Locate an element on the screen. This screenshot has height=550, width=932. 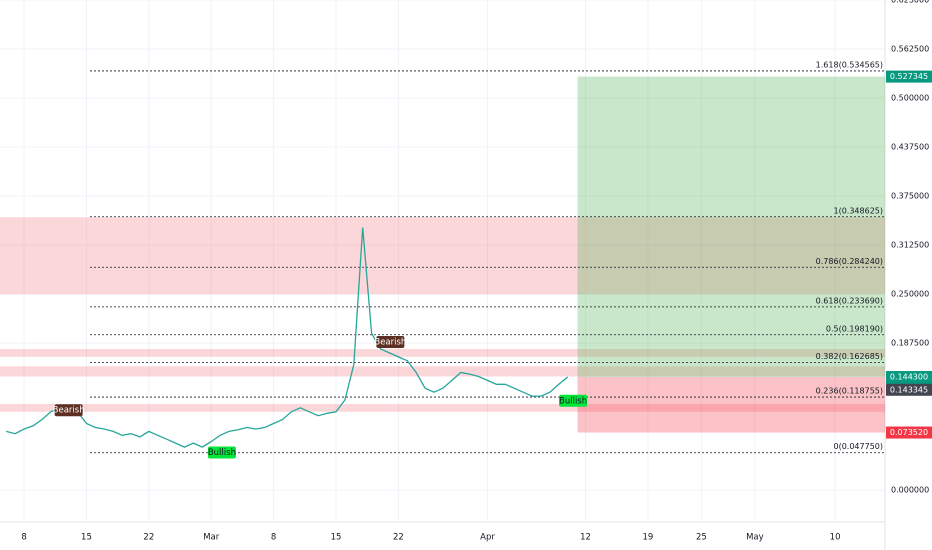
x-tick-label: 19 is located at coordinates (648, 538).